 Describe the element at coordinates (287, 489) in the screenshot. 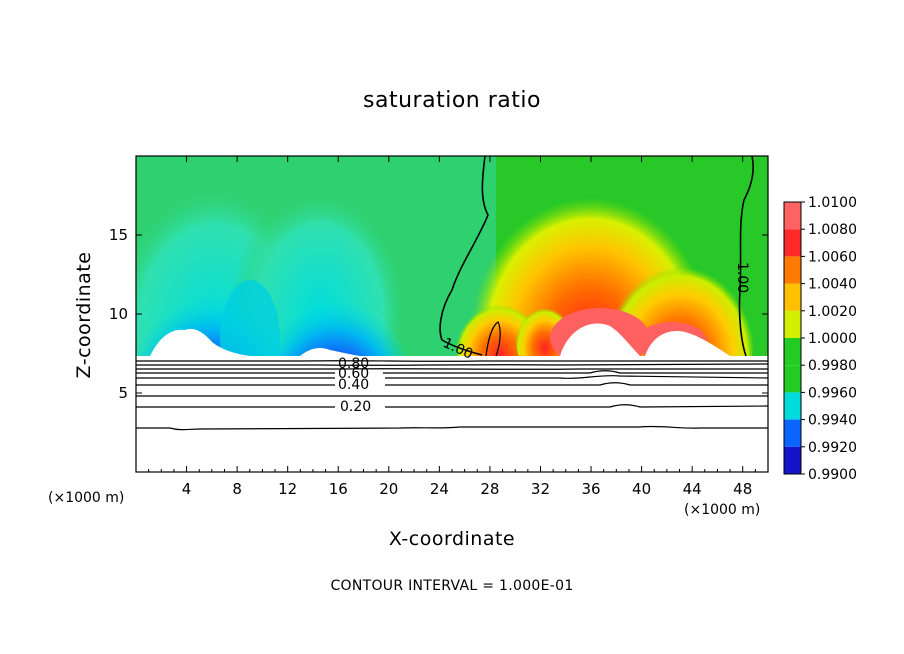

I see `x-tick-label: 12` at that location.